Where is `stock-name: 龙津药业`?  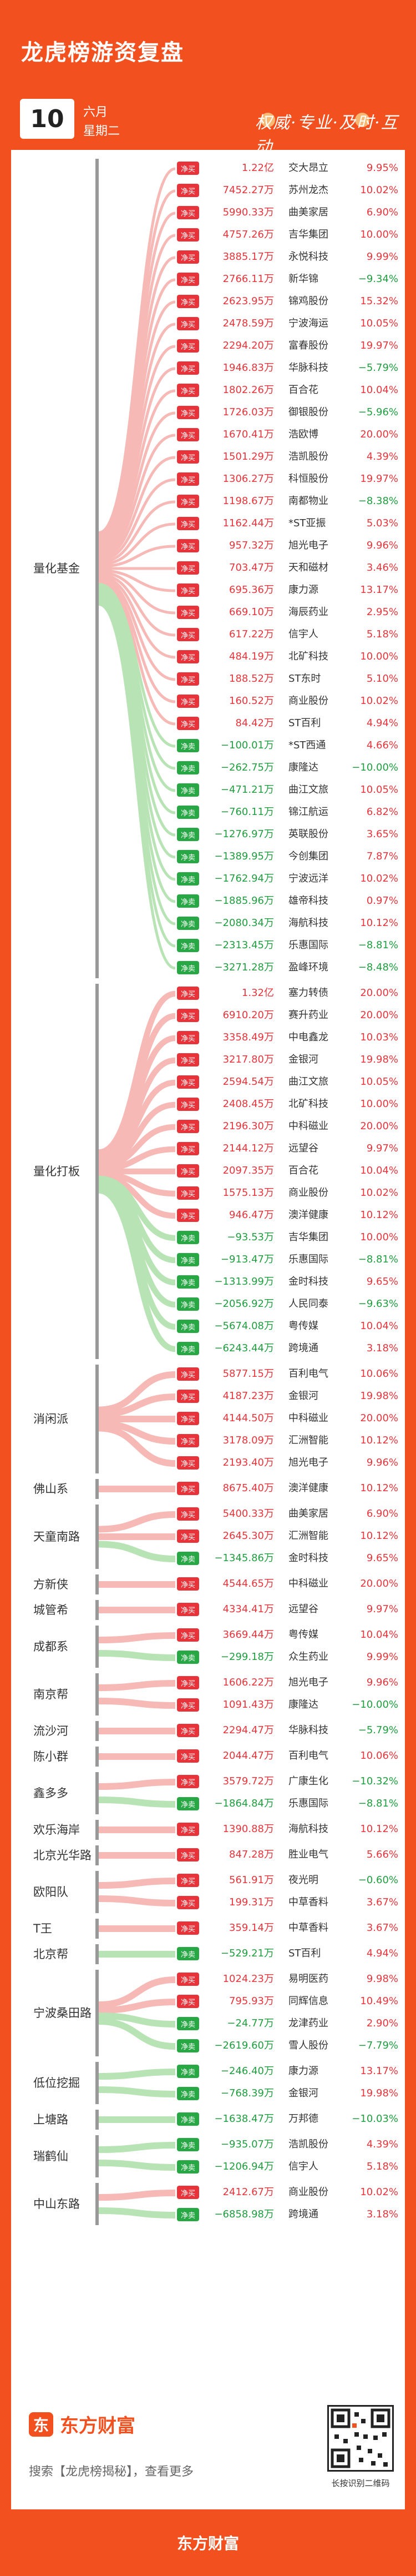
stock-name: 龙津药业 is located at coordinates (308, 2023).